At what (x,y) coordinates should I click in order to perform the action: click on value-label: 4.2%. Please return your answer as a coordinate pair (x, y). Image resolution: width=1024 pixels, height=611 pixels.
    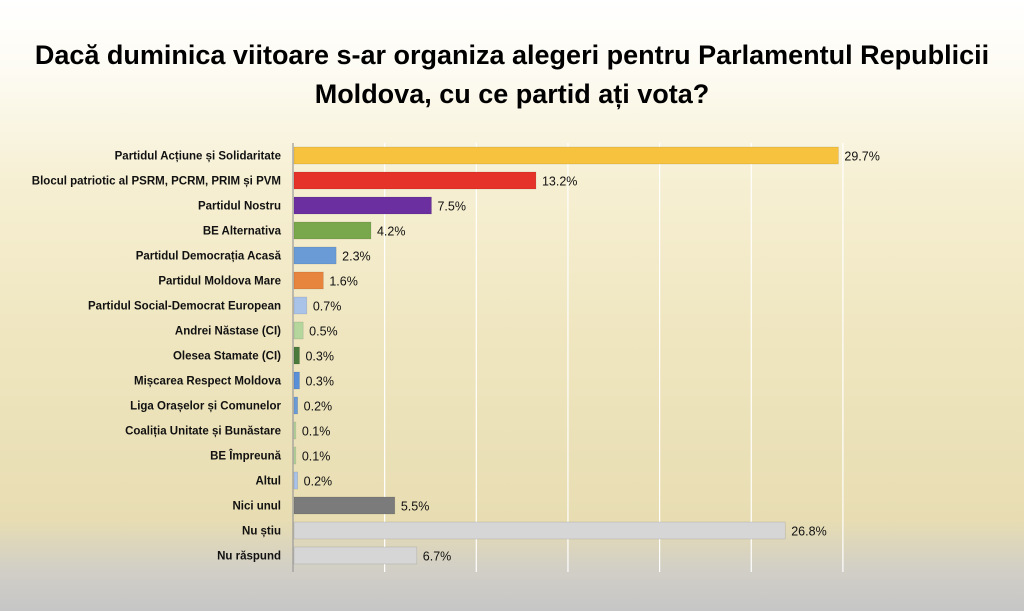
    Looking at the image, I should click on (391, 232).